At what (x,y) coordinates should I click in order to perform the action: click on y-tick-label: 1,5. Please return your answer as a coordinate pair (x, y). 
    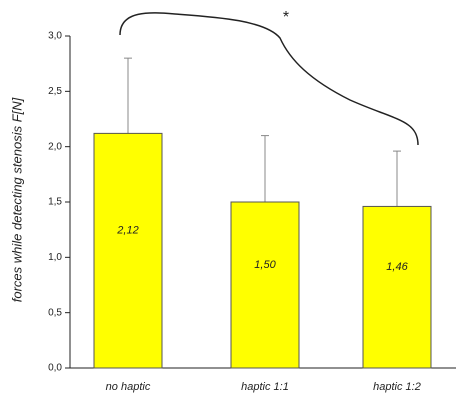
    Looking at the image, I should click on (55, 202).